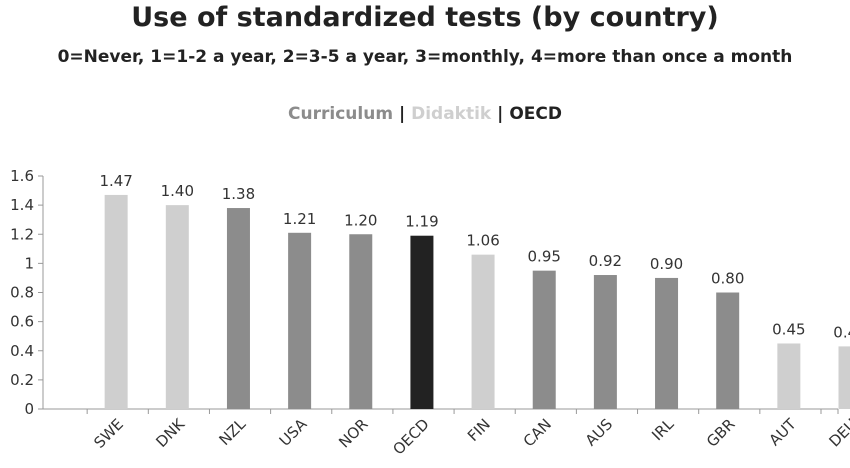  I want to click on y-tick-label: 0.4, so click(22, 351).